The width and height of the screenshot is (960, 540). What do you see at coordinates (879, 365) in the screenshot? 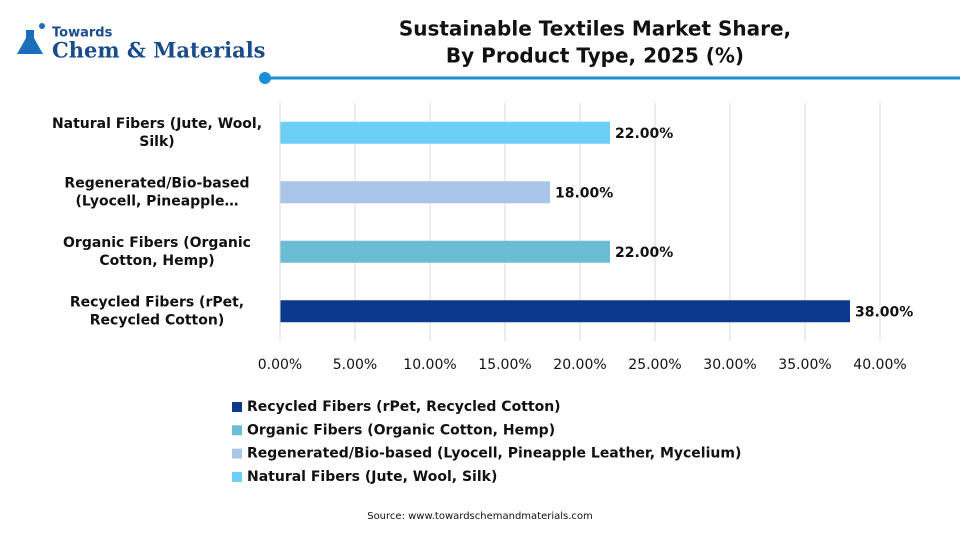
I see `x-tick-label: 40.00%` at bounding box center [879, 365].